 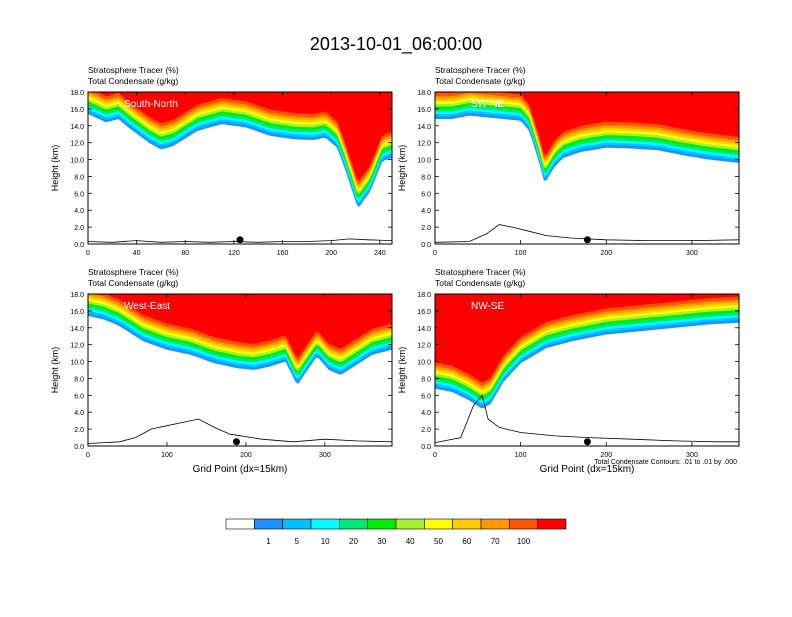 I want to click on figure-title: 2013-10-01_06:00:00, so click(x=396, y=44).